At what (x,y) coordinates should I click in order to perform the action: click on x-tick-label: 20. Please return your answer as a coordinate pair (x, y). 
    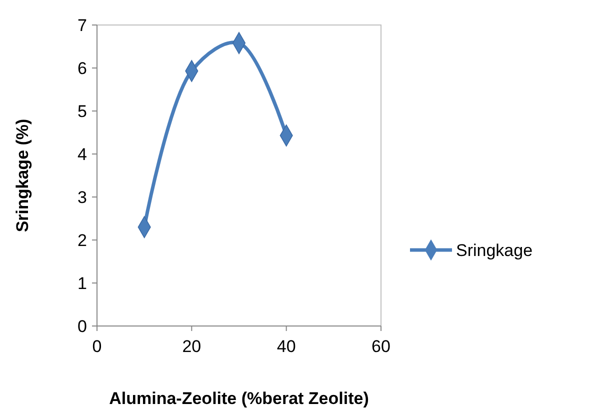
    Looking at the image, I should click on (192, 346).